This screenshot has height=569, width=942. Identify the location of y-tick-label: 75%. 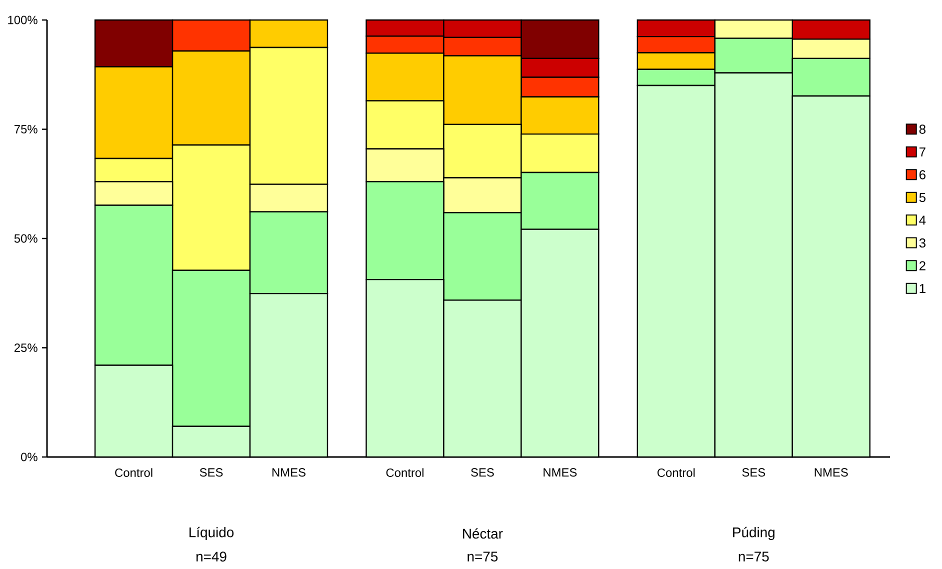
(26, 129).